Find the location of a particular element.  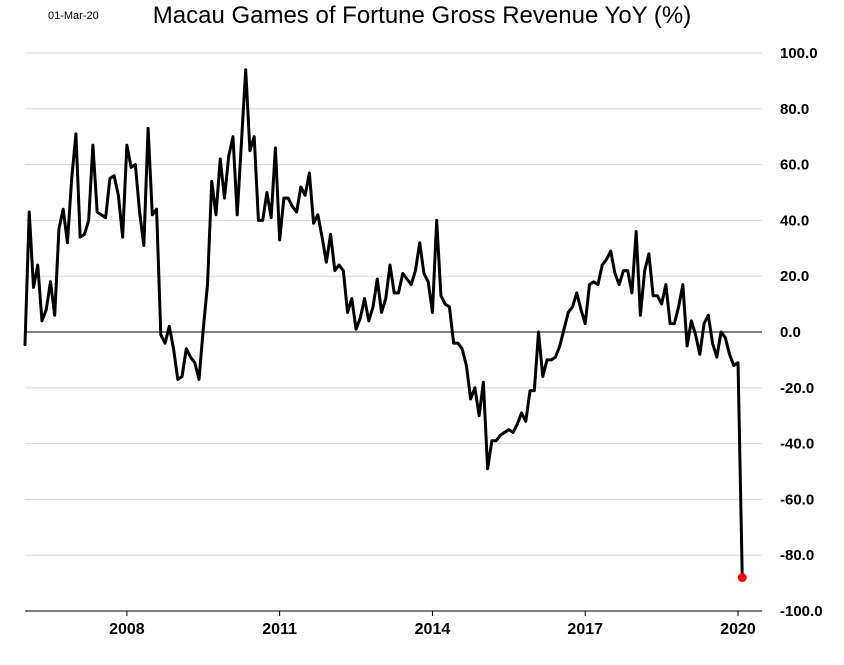

y-tick-label: 40.0 is located at coordinates (794, 220).